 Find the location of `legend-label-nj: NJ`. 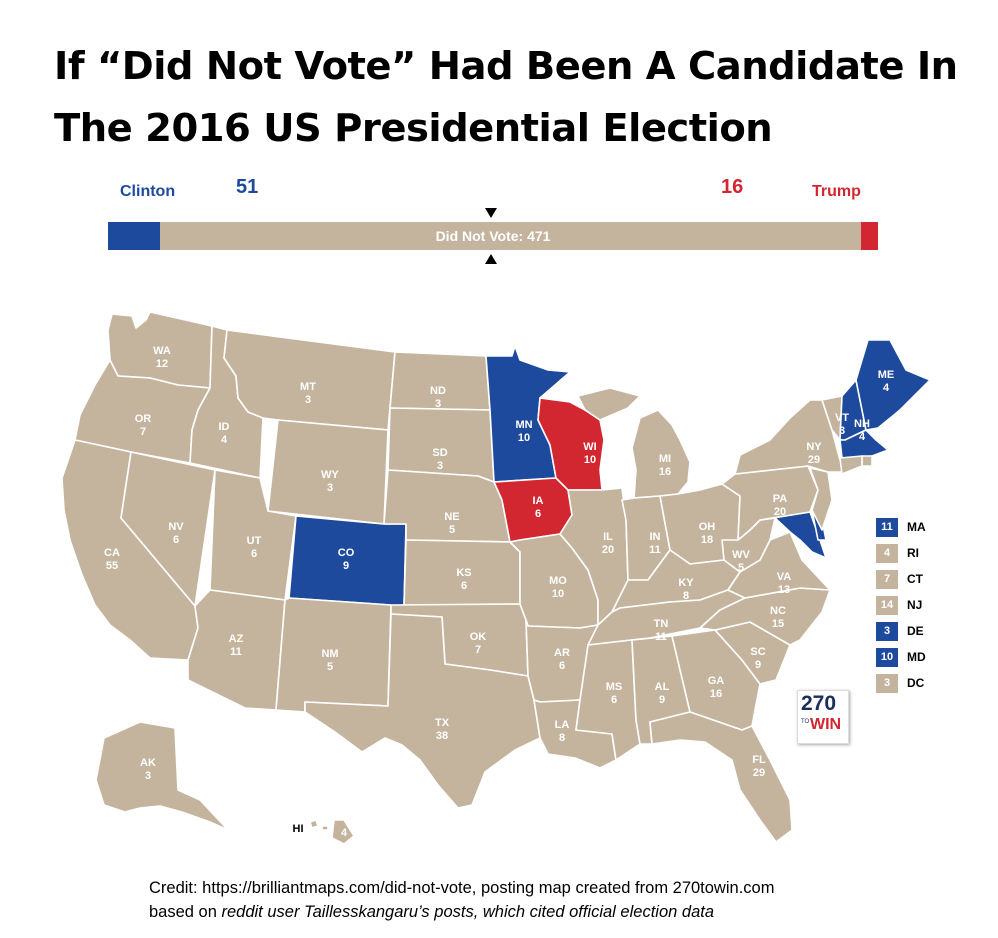

legend-label-nj: NJ is located at coordinates (915, 605).